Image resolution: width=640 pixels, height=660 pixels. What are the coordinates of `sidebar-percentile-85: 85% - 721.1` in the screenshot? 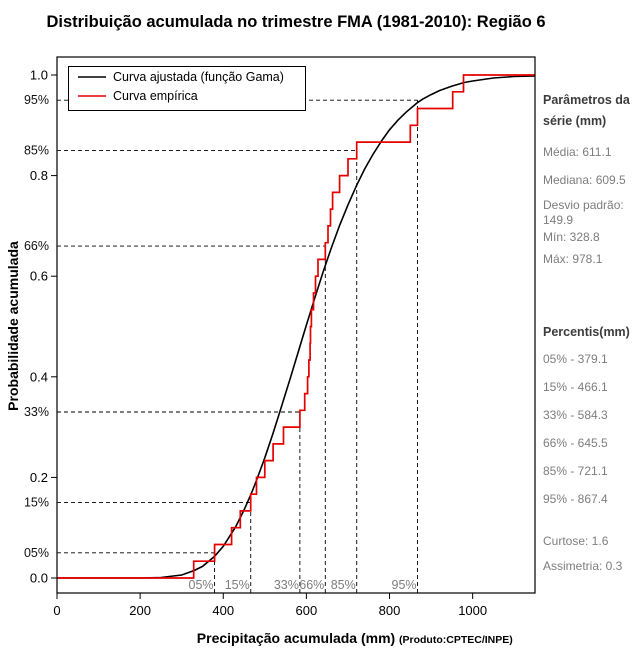 It's located at (575, 471).